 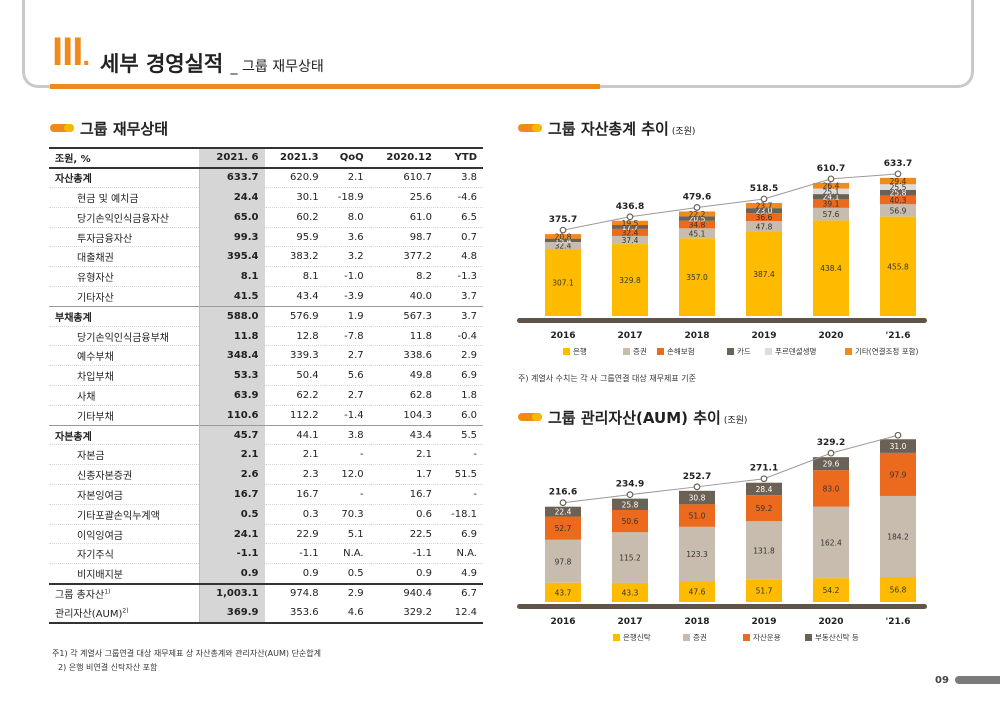 What do you see at coordinates (697, 197) in the screenshot?
I see `total-label: 479.6` at bounding box center [697, 197].